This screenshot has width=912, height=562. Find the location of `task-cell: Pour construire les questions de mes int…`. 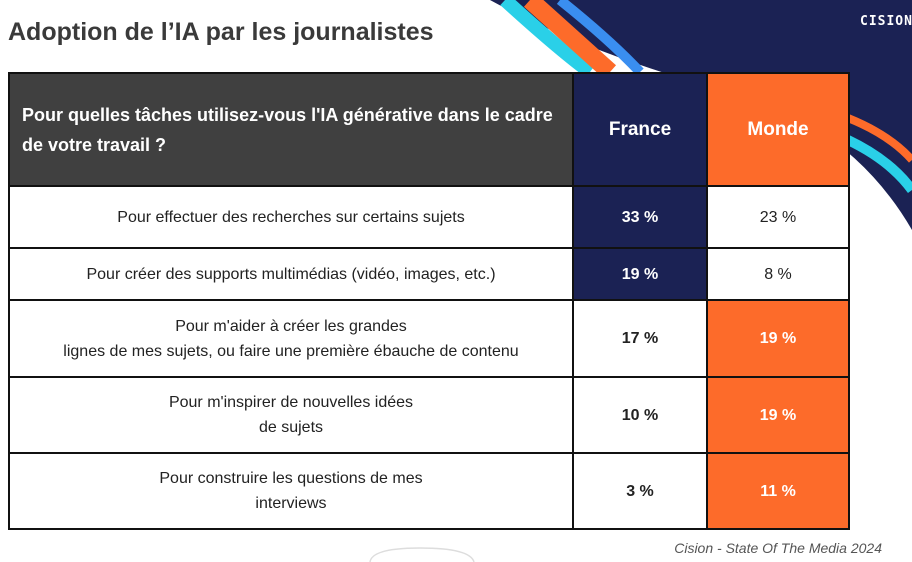

task-cell: Pour construire les questions de mes int… is located at coordinates (291, 491).